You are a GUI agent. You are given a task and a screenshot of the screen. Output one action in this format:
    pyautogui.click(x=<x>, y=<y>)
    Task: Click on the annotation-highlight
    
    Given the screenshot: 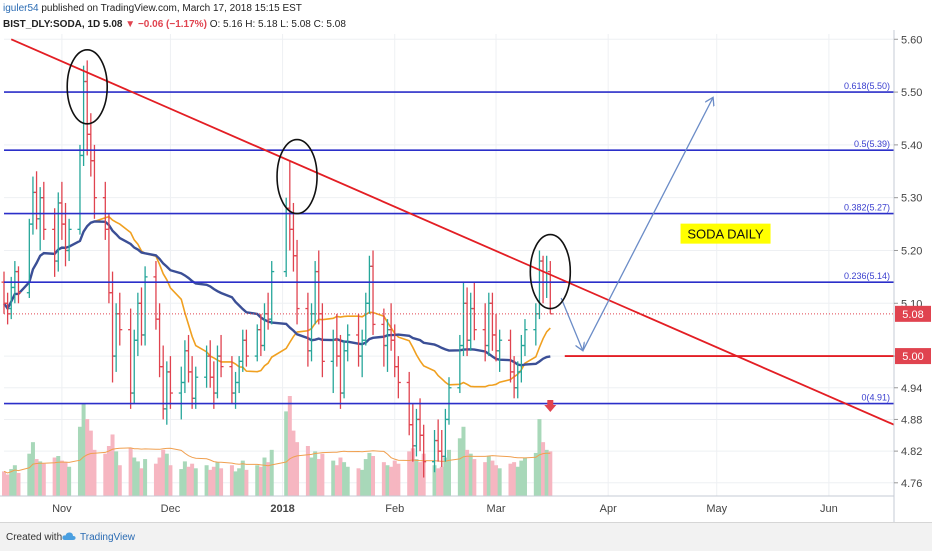 What is the action you would take?
    pyautogui.click(x=725, y=233)
    